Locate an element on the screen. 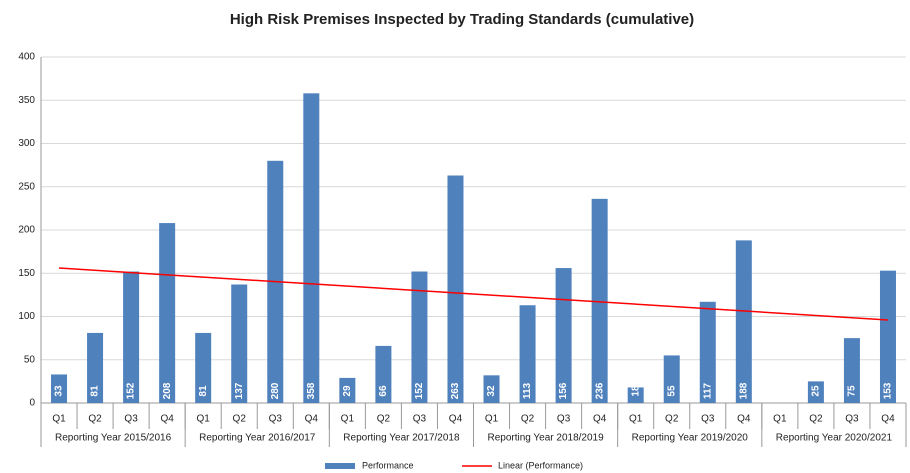  data-label: 153 is located at coordinates (888, 390).